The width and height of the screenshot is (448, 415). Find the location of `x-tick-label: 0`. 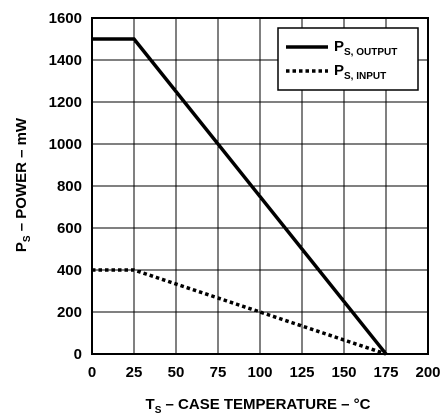

x-tick-label: 0 is located at coordinates (92, 372).